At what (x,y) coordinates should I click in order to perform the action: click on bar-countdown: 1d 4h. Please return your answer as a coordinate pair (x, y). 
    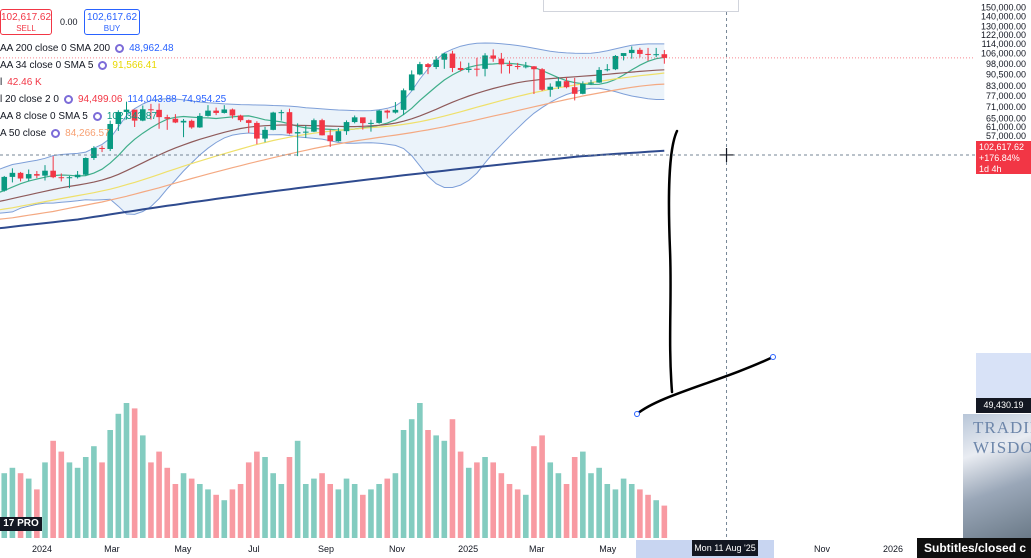
    Looking at the image, I should click on (990, 169).